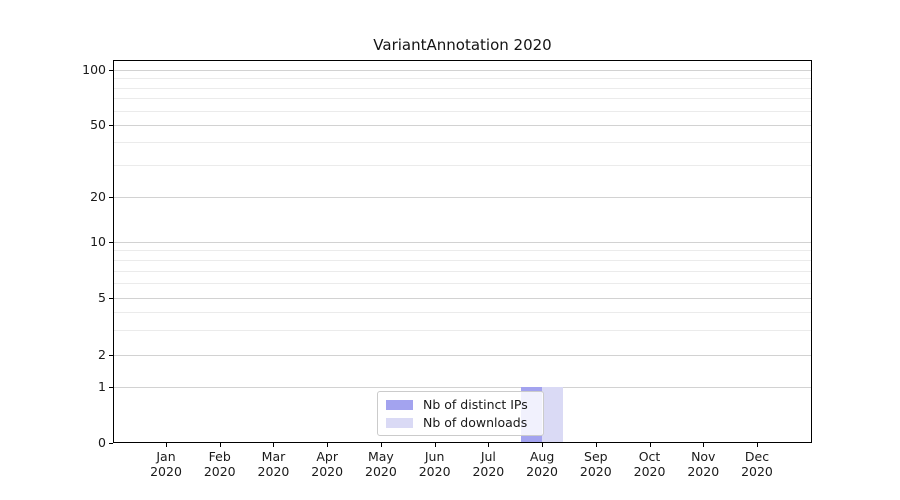 This screenshot has height=500, width=900. What do you see at coordinates (219, 457) in the screenshot?
I see `x-tick-month: Feb` at bounding box center [219, 457].